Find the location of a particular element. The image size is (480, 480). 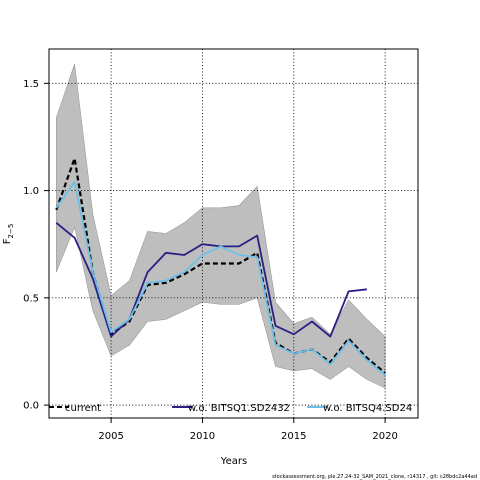

legend-label-w-o-bitsq4-sd24: w.o. BITSQ4.SD24 is located at coordinates (367, 408).